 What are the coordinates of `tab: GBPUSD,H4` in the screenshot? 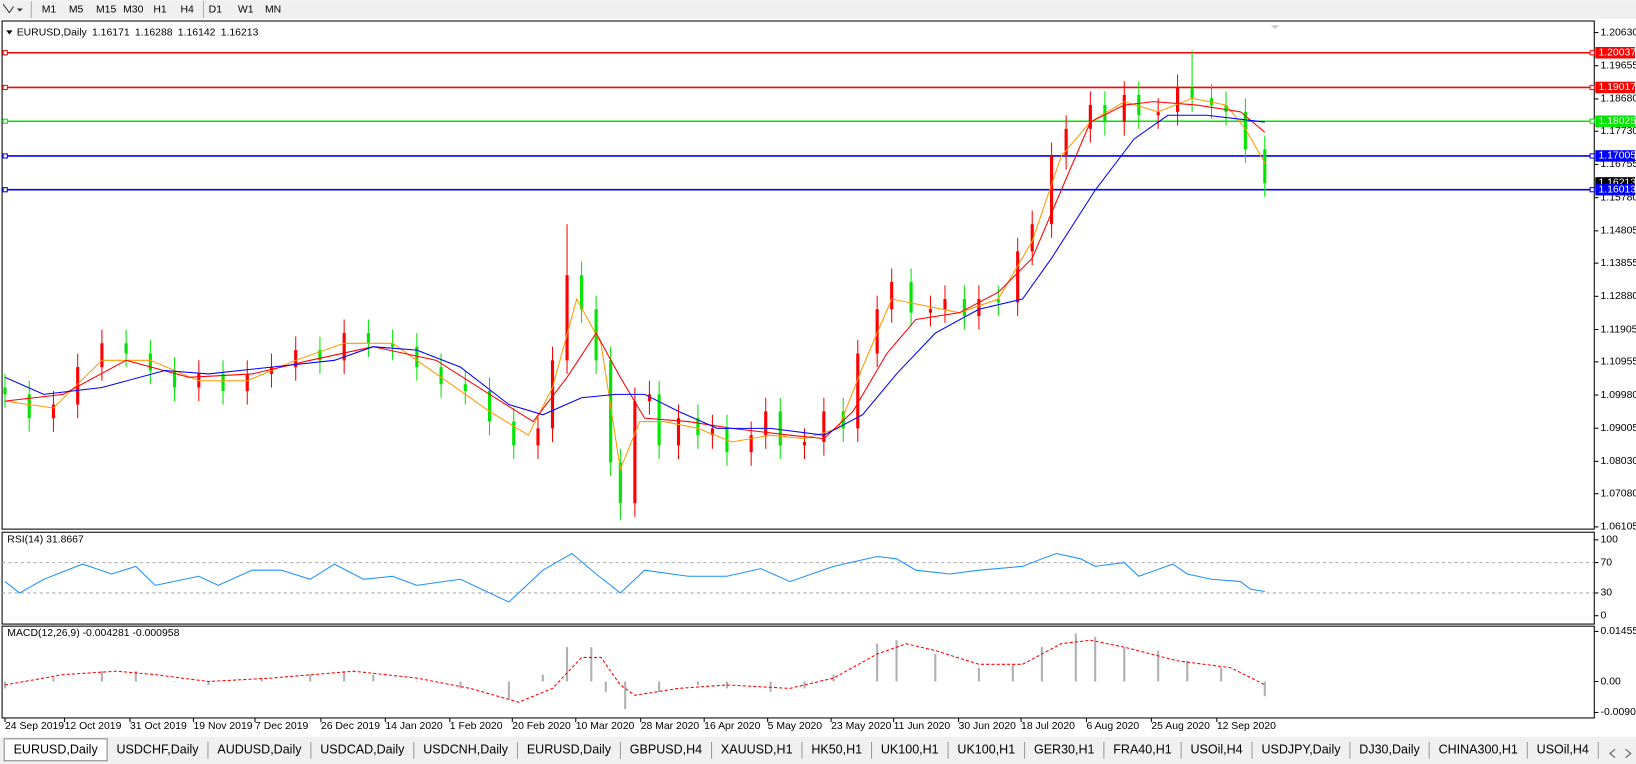 It's located at (666, 750).